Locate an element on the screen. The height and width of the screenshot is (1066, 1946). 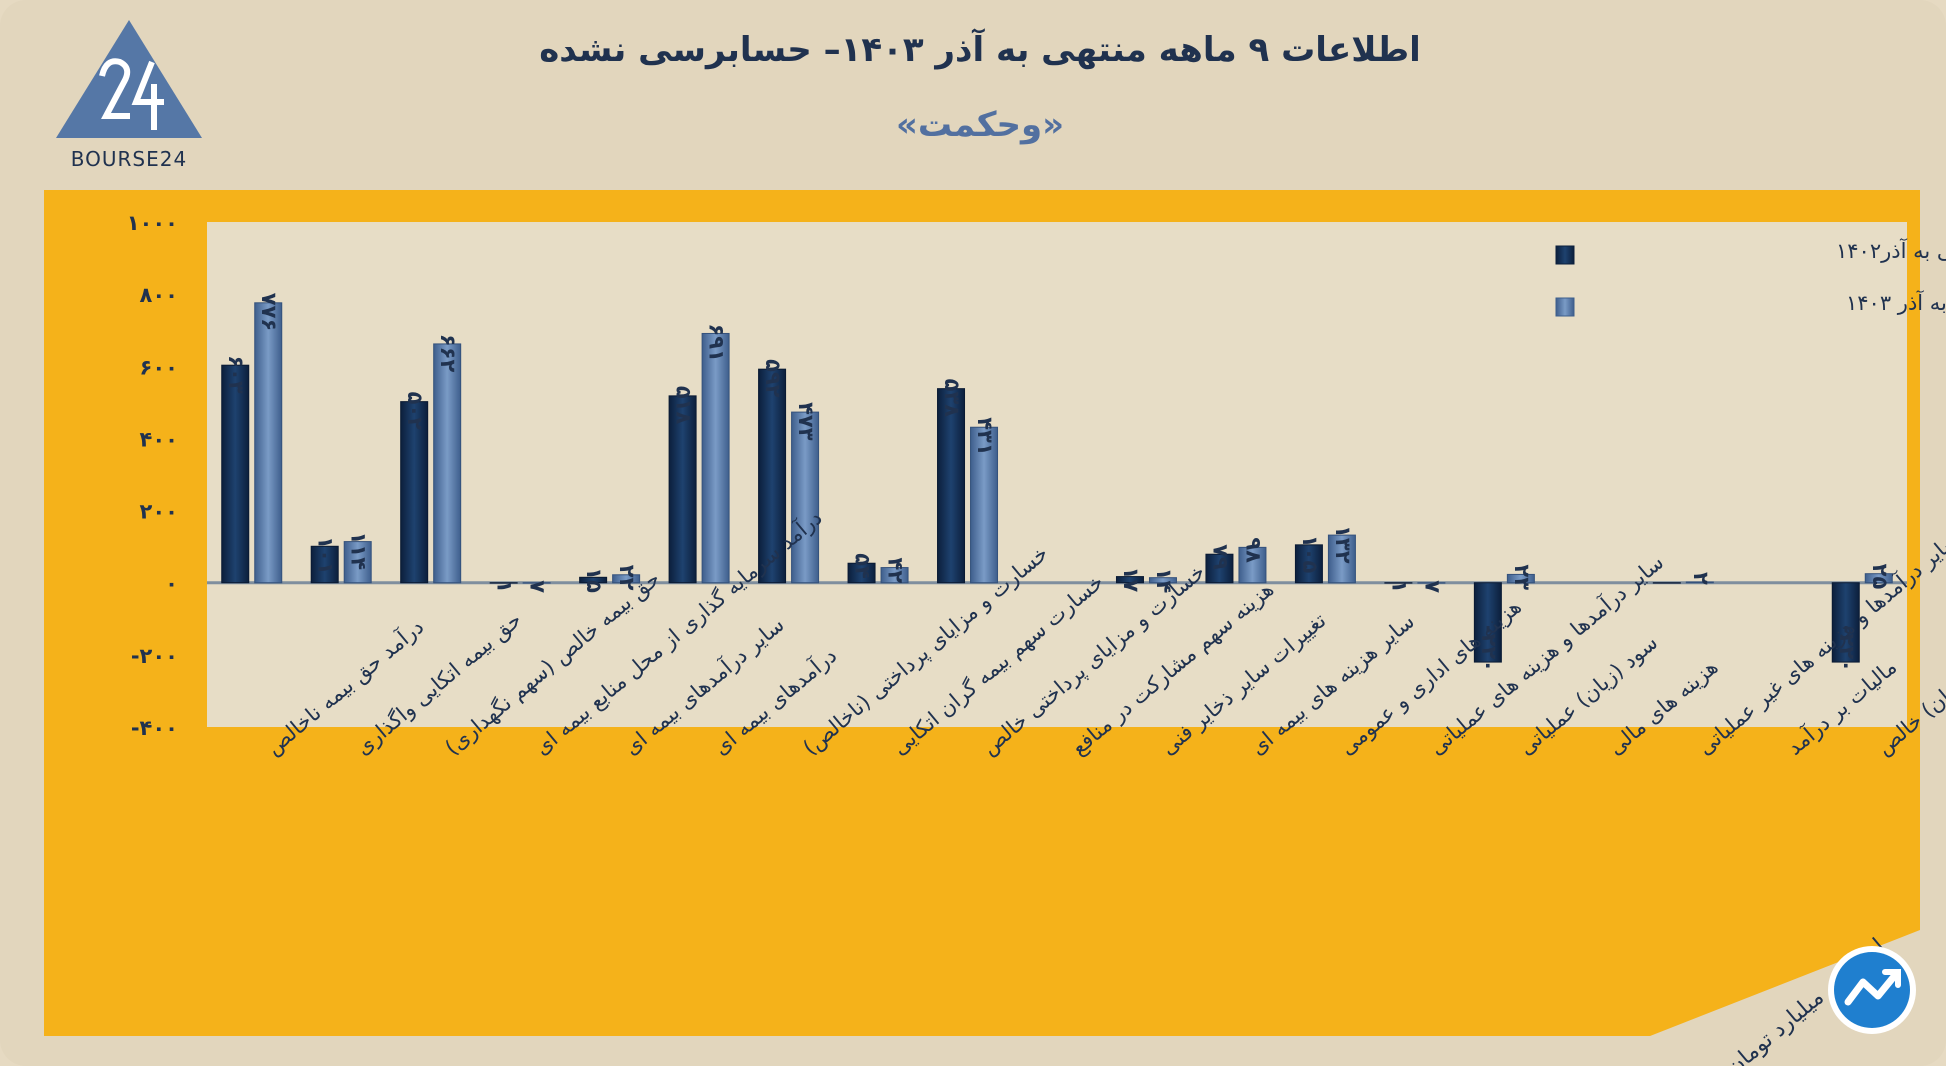
bar-value-label: ۱۰۱ is located at coordinates (326, 555).